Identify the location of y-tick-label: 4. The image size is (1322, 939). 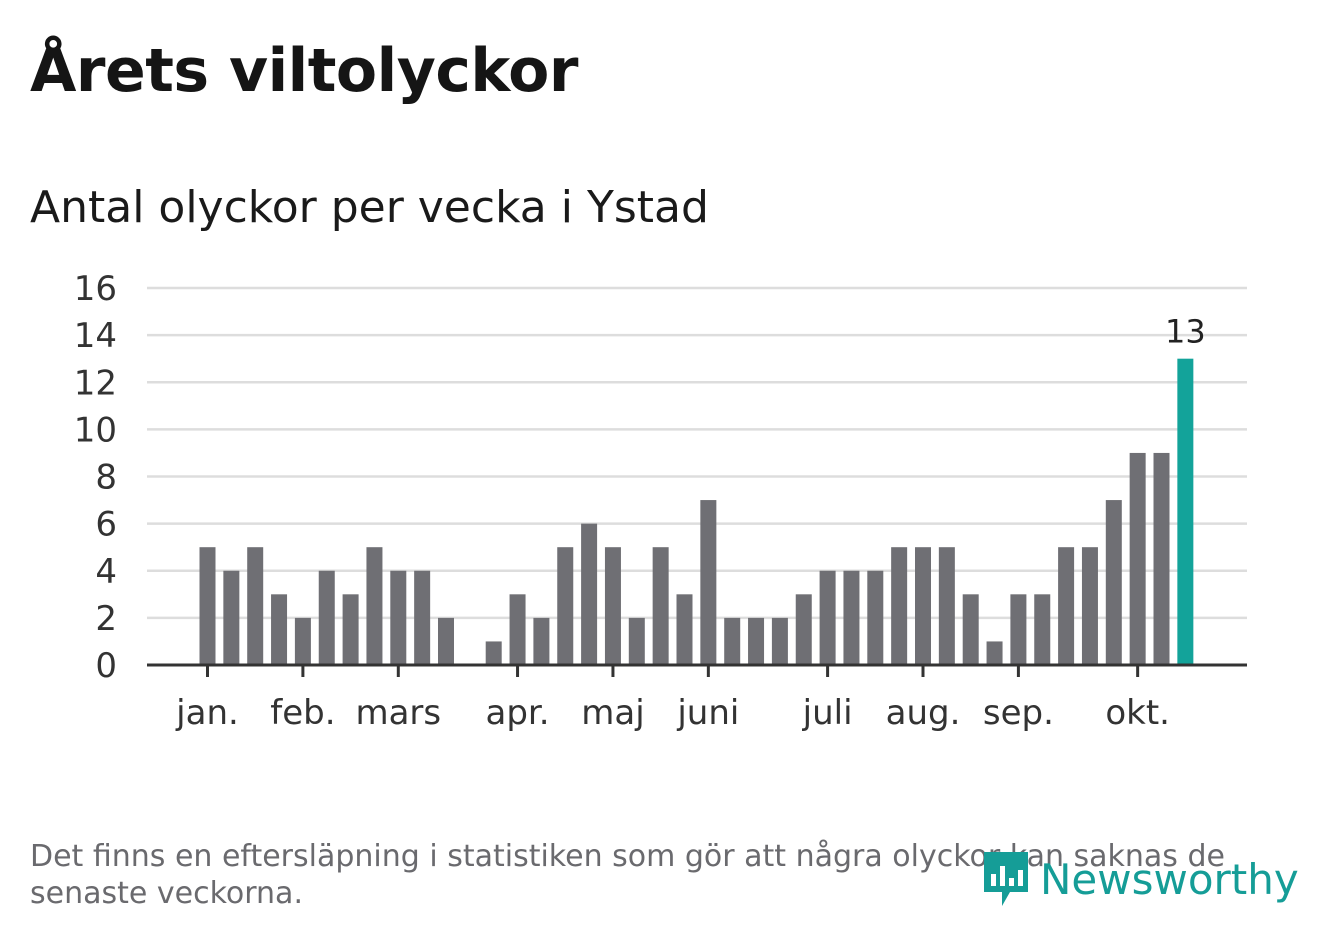
(106, 572).